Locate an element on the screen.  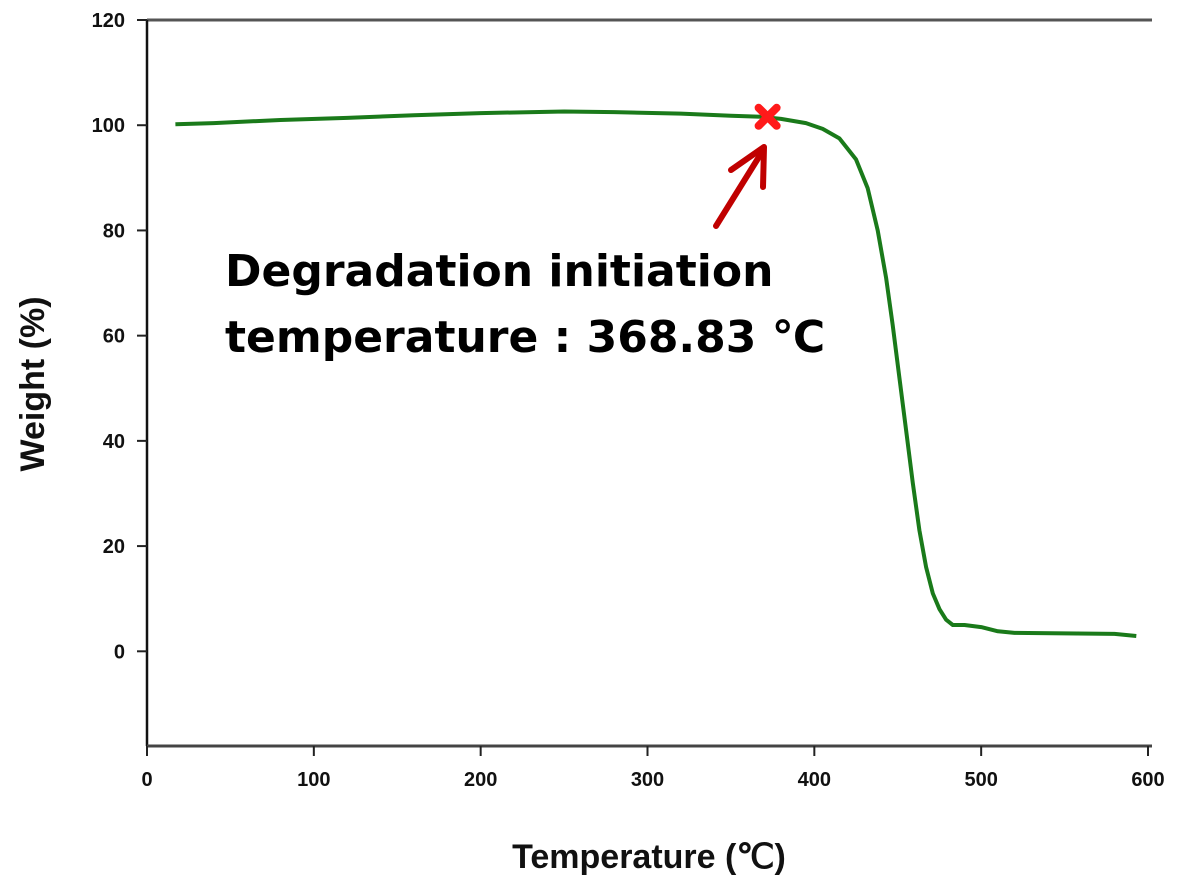
annotation-line-2: temperature : 368.83 ℃ is located at coordinates (525, 337).